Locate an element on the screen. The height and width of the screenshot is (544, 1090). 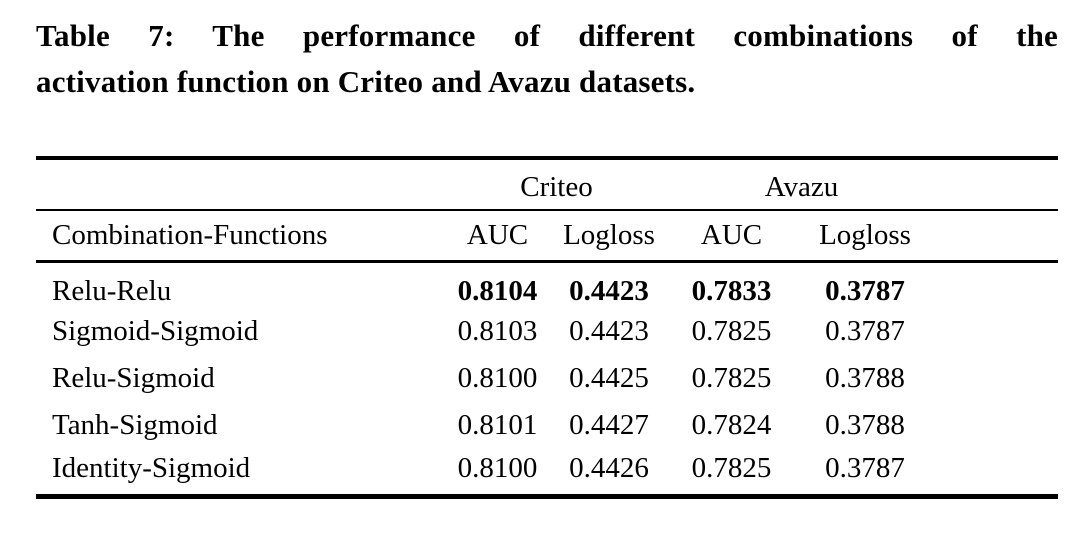
column-header-filler is located at coordinates (997, 236).